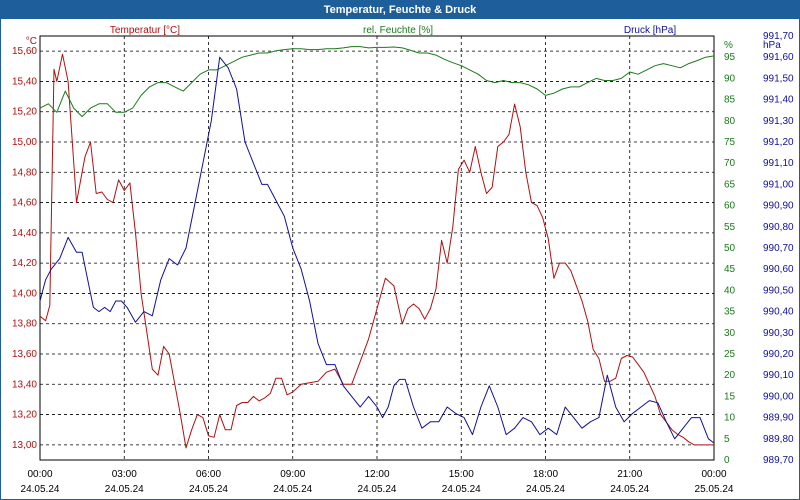 This screenshot has width=800, height=500. Describe the element at coordinates (772, 45) in the screenshot. I see `pressure-unit-label: hPa` at that location.